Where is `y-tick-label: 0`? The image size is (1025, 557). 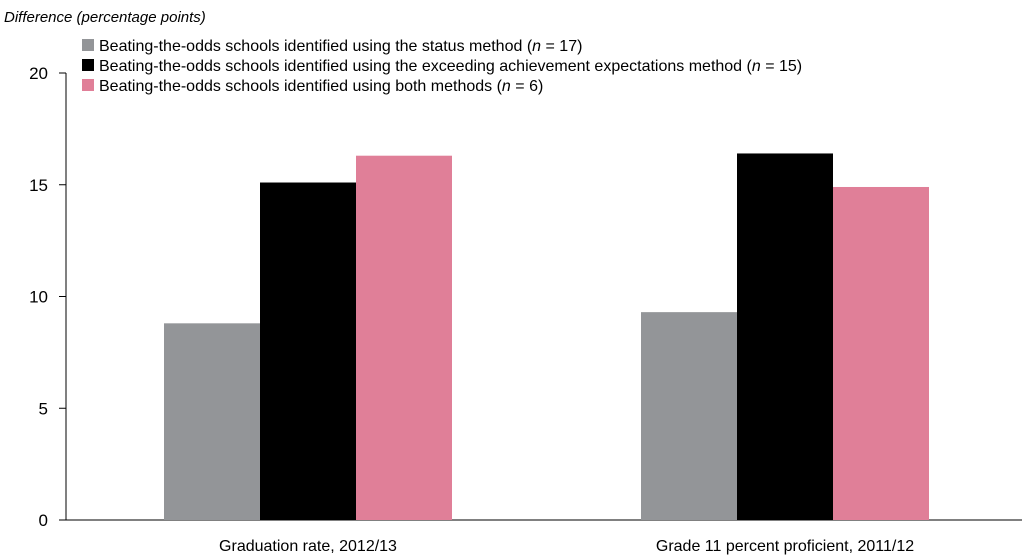 y-tick-label: 0 is located at coordinates (43, 520).